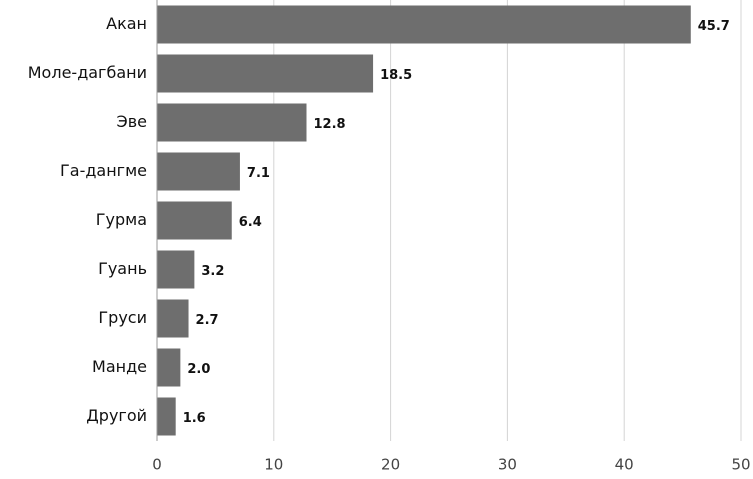 This screenshot has height=479, width=753. What do you see at coordinates (714, 26) in the screenshot?
I see `value-label: 45.7` at bounding box center [714, 26].